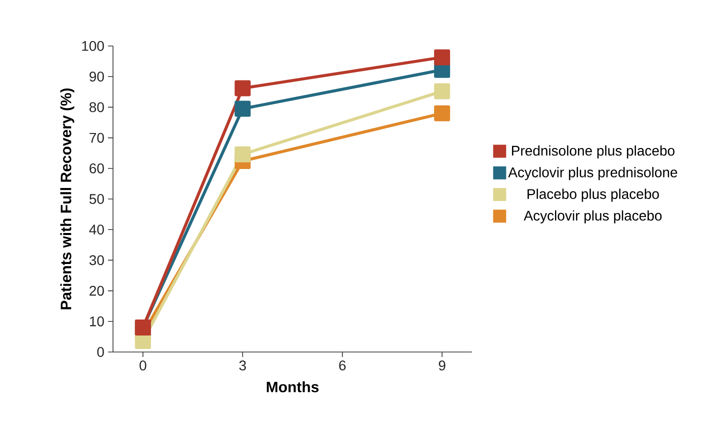 The width and height of the screenshot is (724, 425). I want to click on y-tick-label: 80, so click(97, 107).